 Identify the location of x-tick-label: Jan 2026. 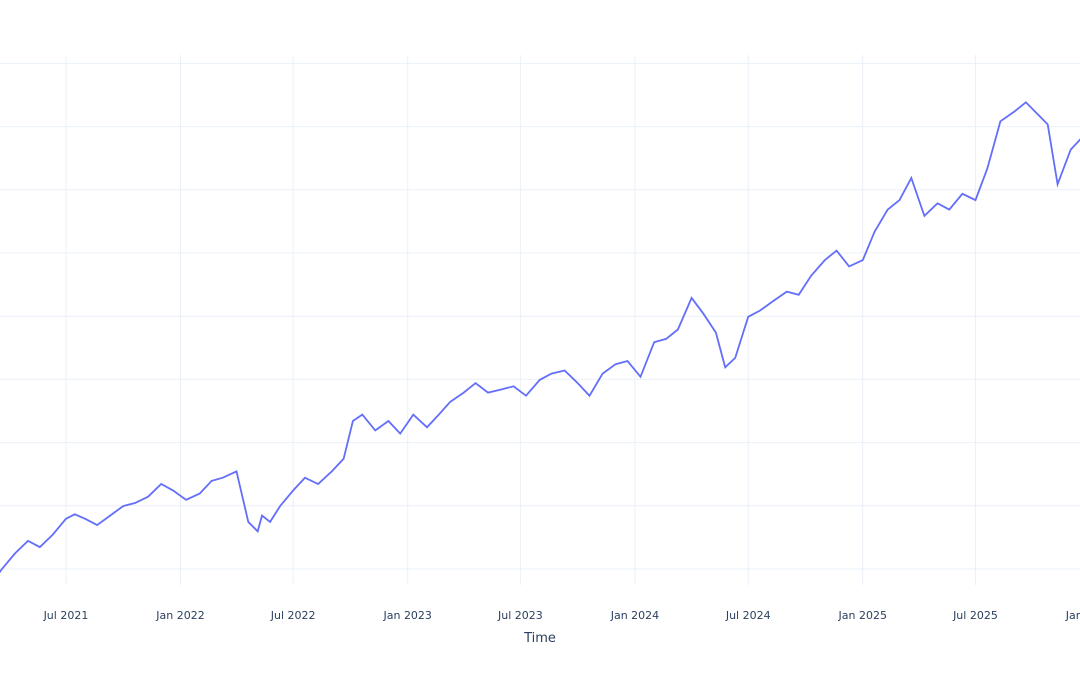
(1072, 615).